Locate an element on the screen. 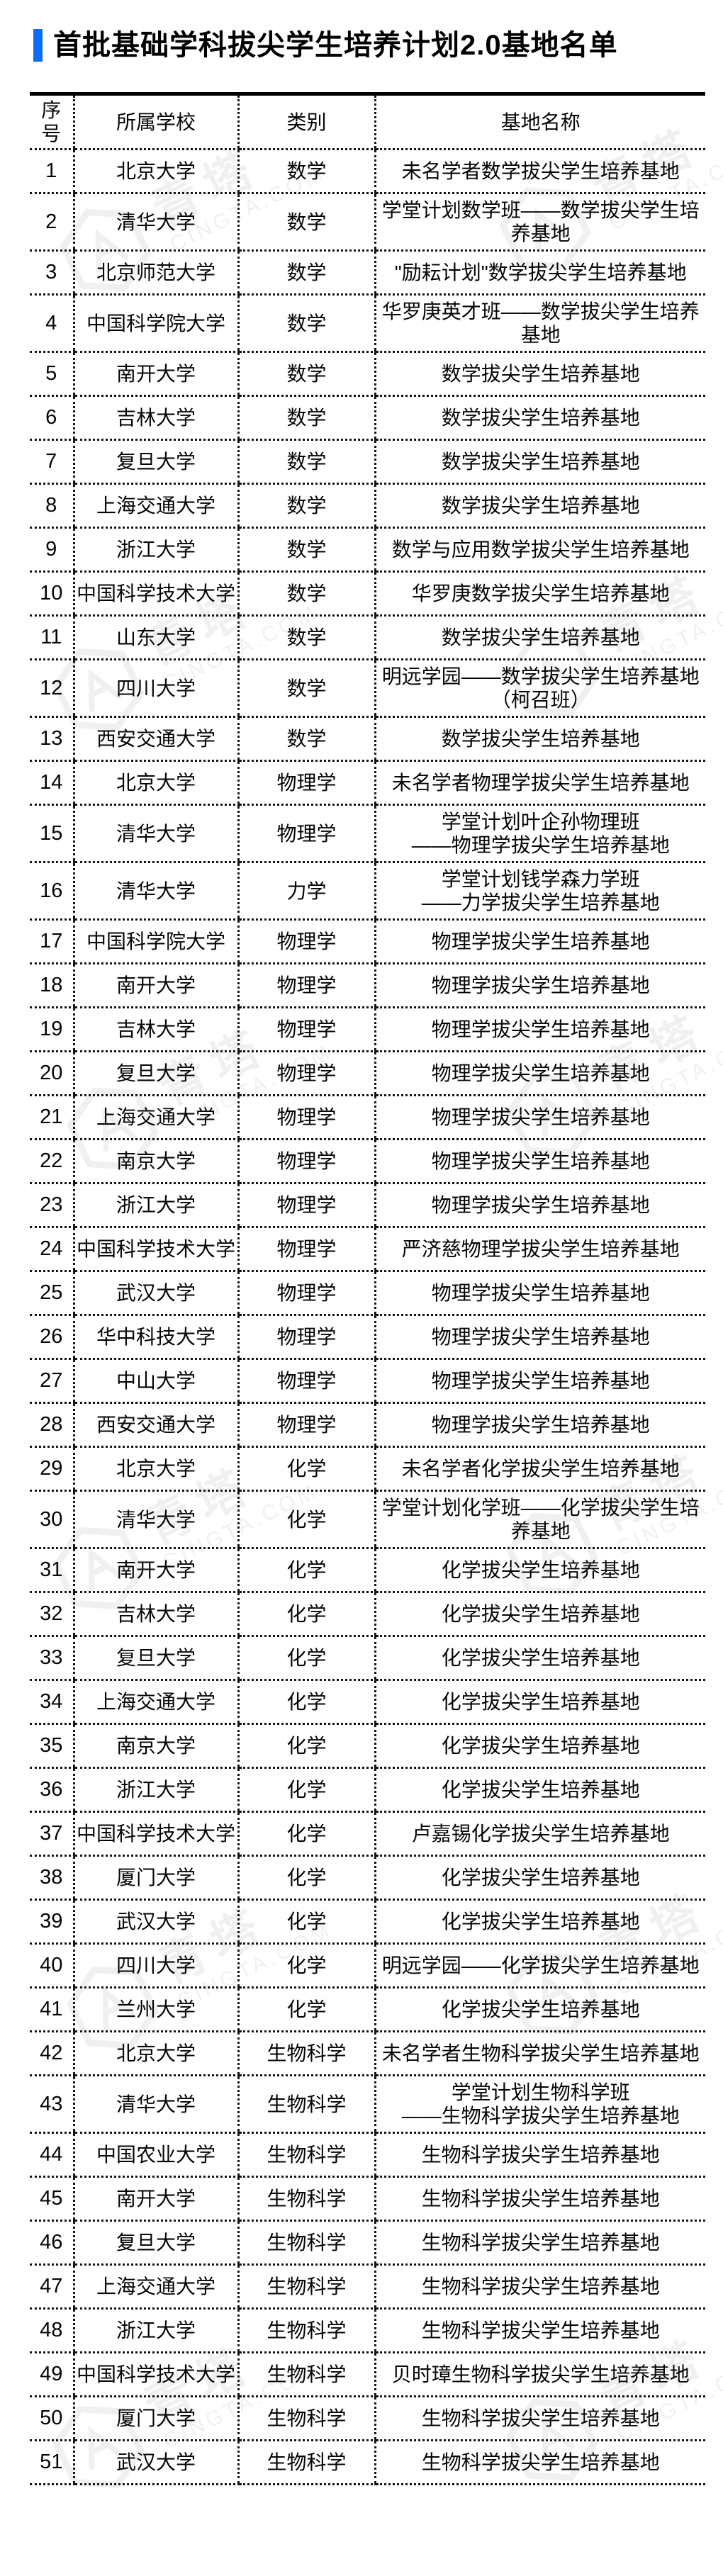  table-row: 35 南京大学 化学 化学拔尖学生培养基地 is located at coordinates (368, 1746).